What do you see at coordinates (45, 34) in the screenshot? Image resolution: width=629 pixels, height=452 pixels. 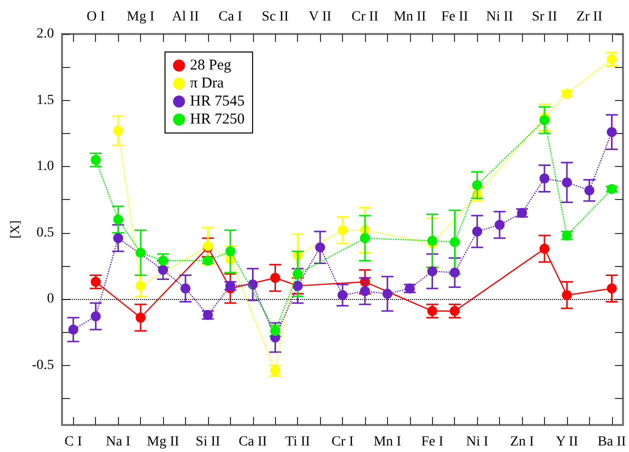 I see `y-tick-label: 2.0` at bounding box center [45, 34].